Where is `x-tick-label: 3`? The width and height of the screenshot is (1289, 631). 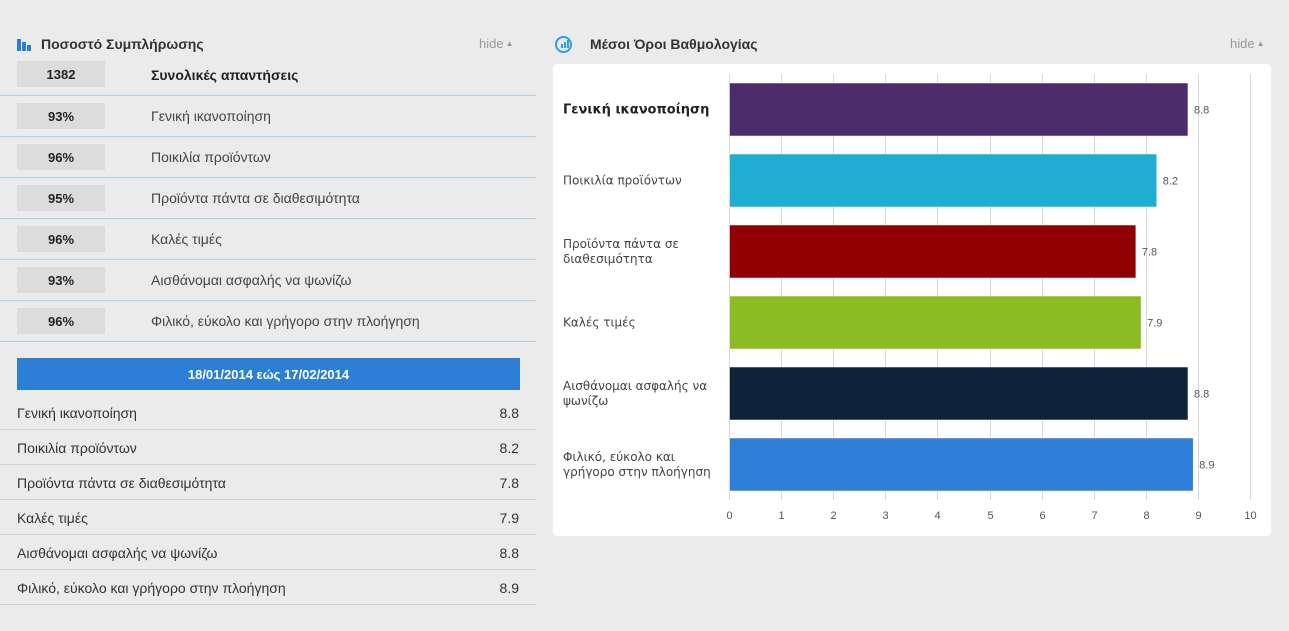
x-tick-label: 3 is located at coordinates (885, 516).